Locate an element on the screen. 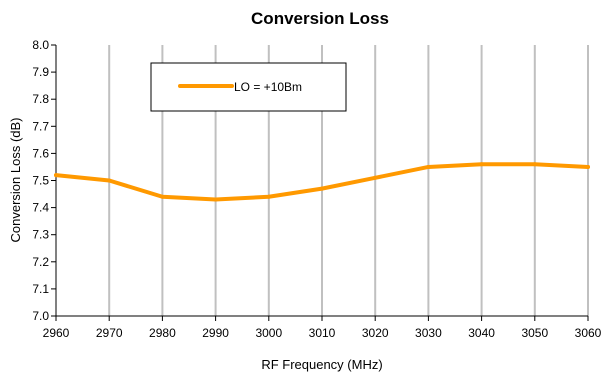 This screenshot has height=376, width=603. x-tick-label-2: 2980 is located at coordinates (162, 333).